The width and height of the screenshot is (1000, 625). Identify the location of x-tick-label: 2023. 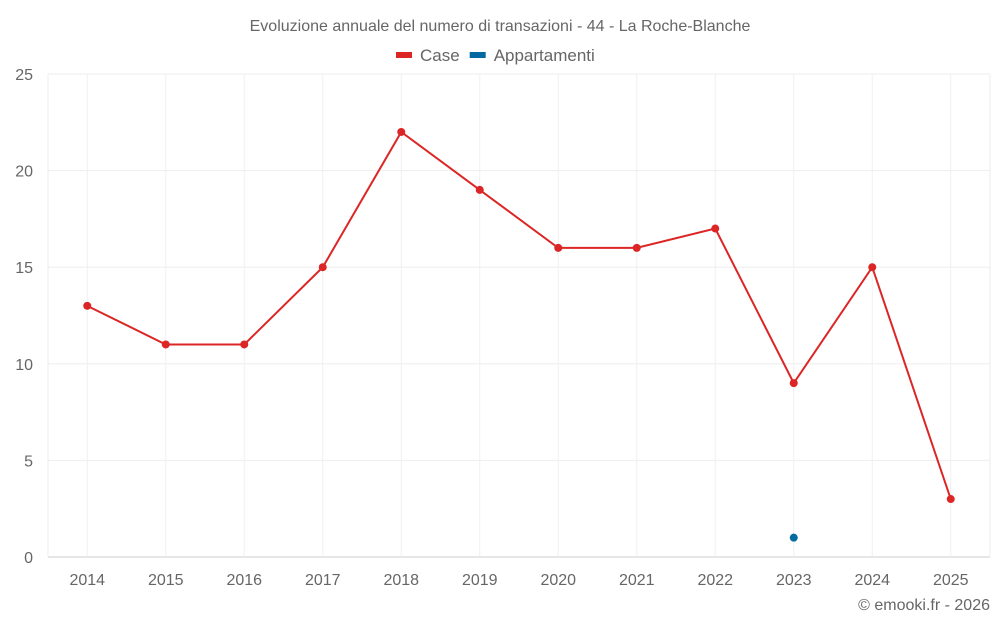
(794, 580).